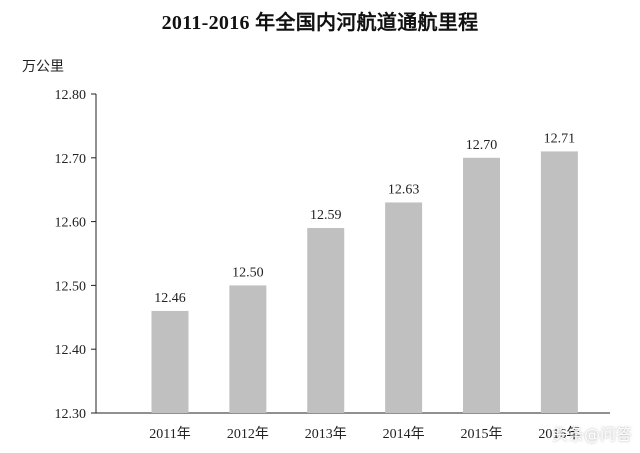 Image resolution: width=640 pixels, height=453 pixels. What do you see at coordinates (559, 434) in the screenshot?
I see `x-tick-label: 2016年` at bounding box center [559, 434].